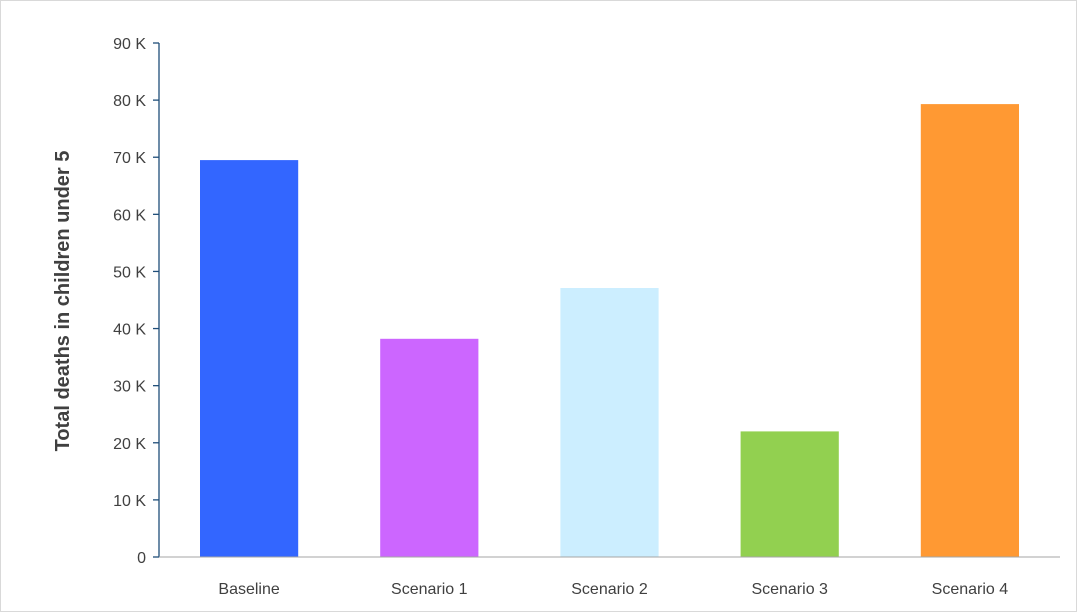 The image size is (1077, 616). Describe the element at coordinates (129, 158) in the screenshot. I see `y-tick-label: 70 K` at that location.